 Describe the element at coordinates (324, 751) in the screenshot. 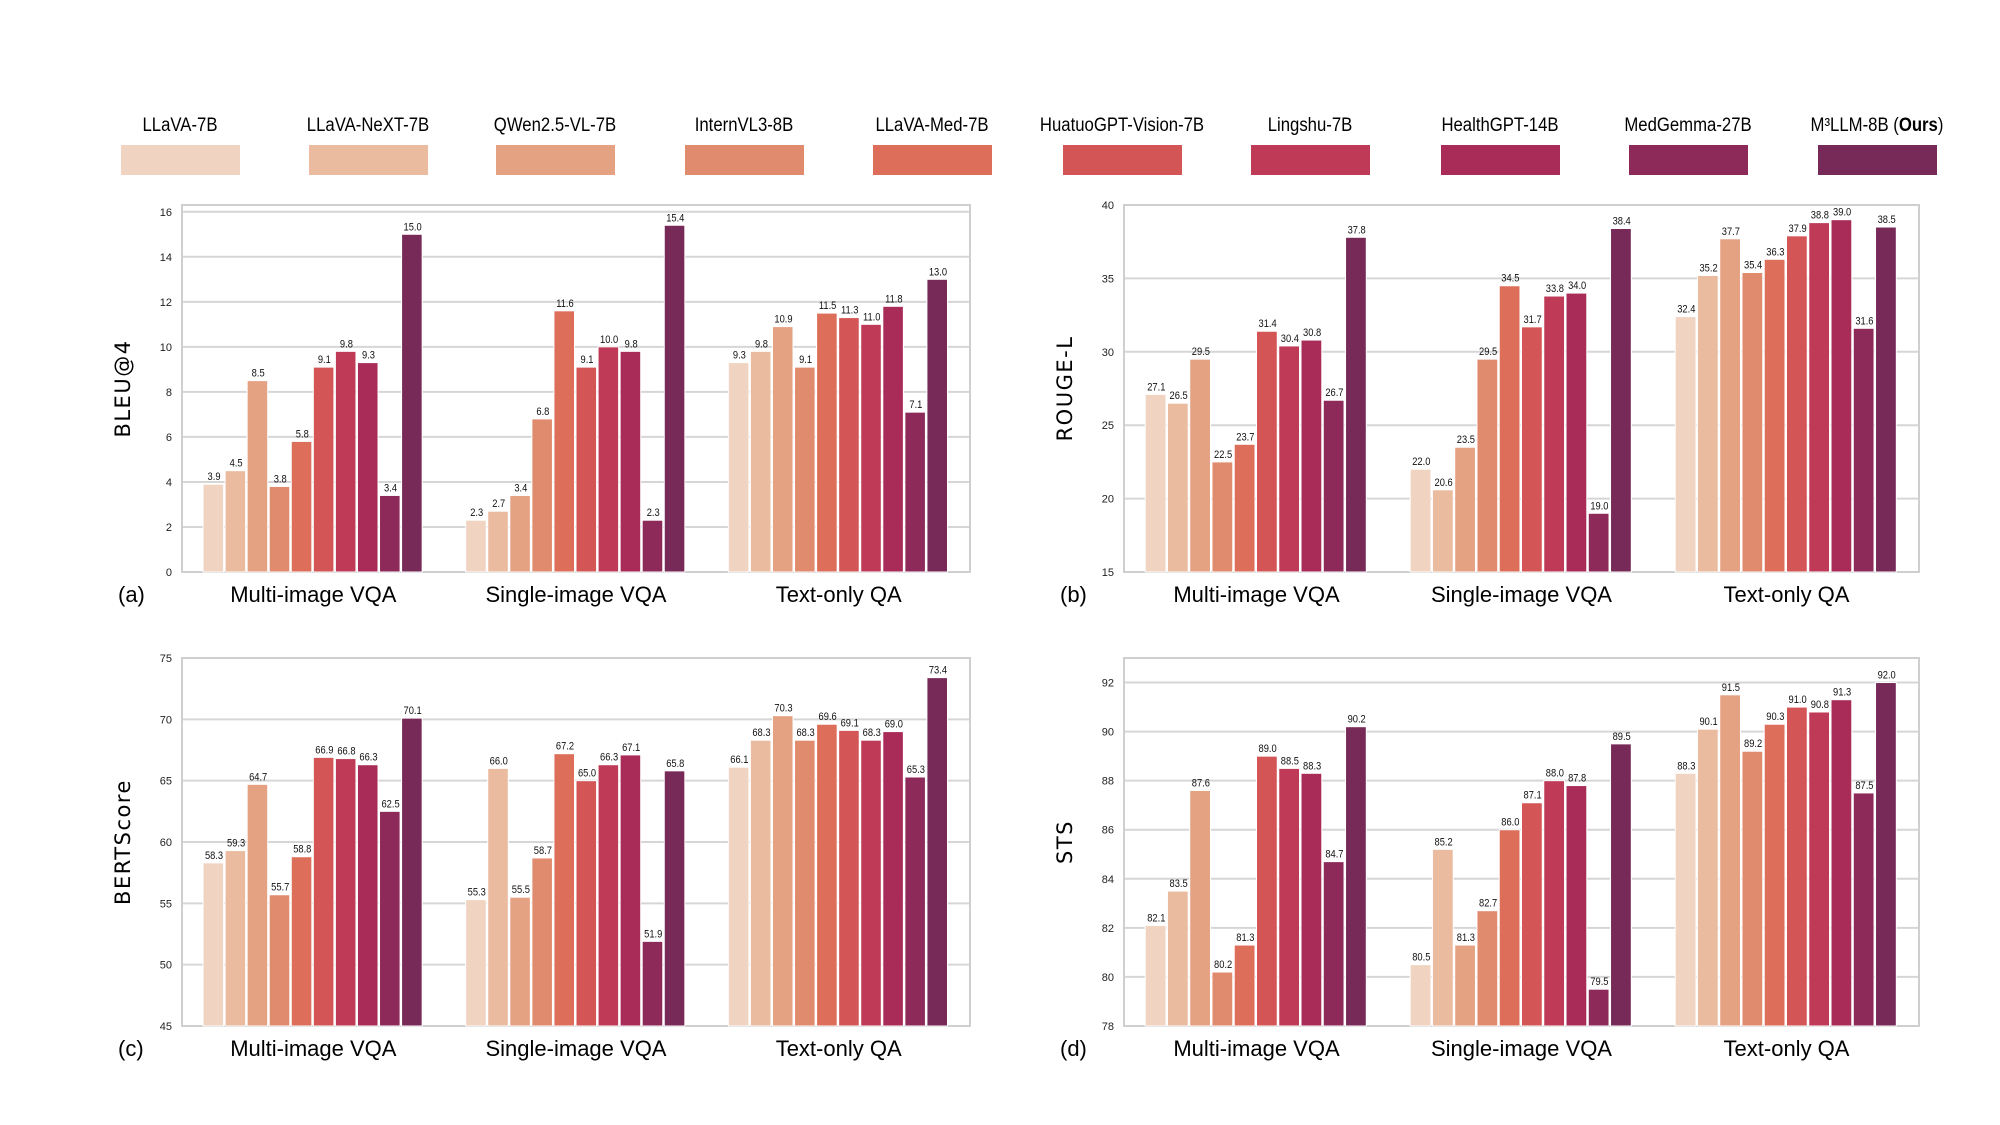

I see `bar-value-label: 66.9` at that location.